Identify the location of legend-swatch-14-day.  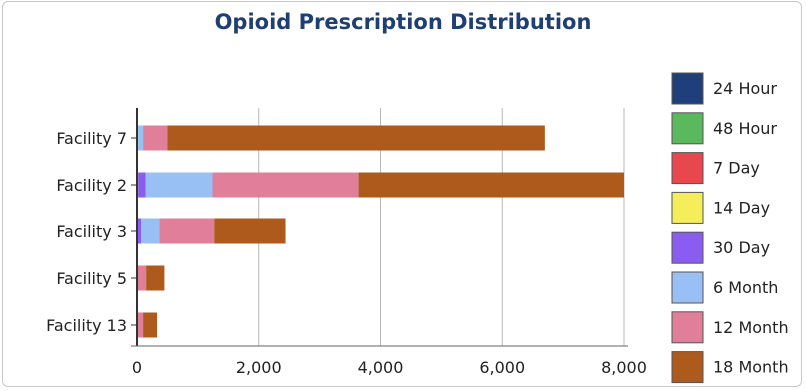
(687, 207).